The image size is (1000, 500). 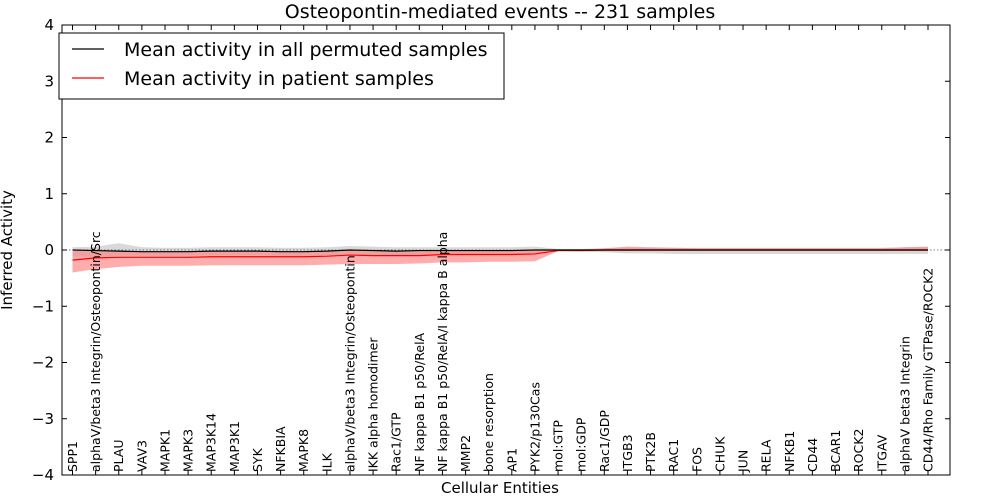 What do you see at coordinates (141, 456) in the screenshot?
I see `x-tick-label: VAV3` at bounding box center [141, 456].